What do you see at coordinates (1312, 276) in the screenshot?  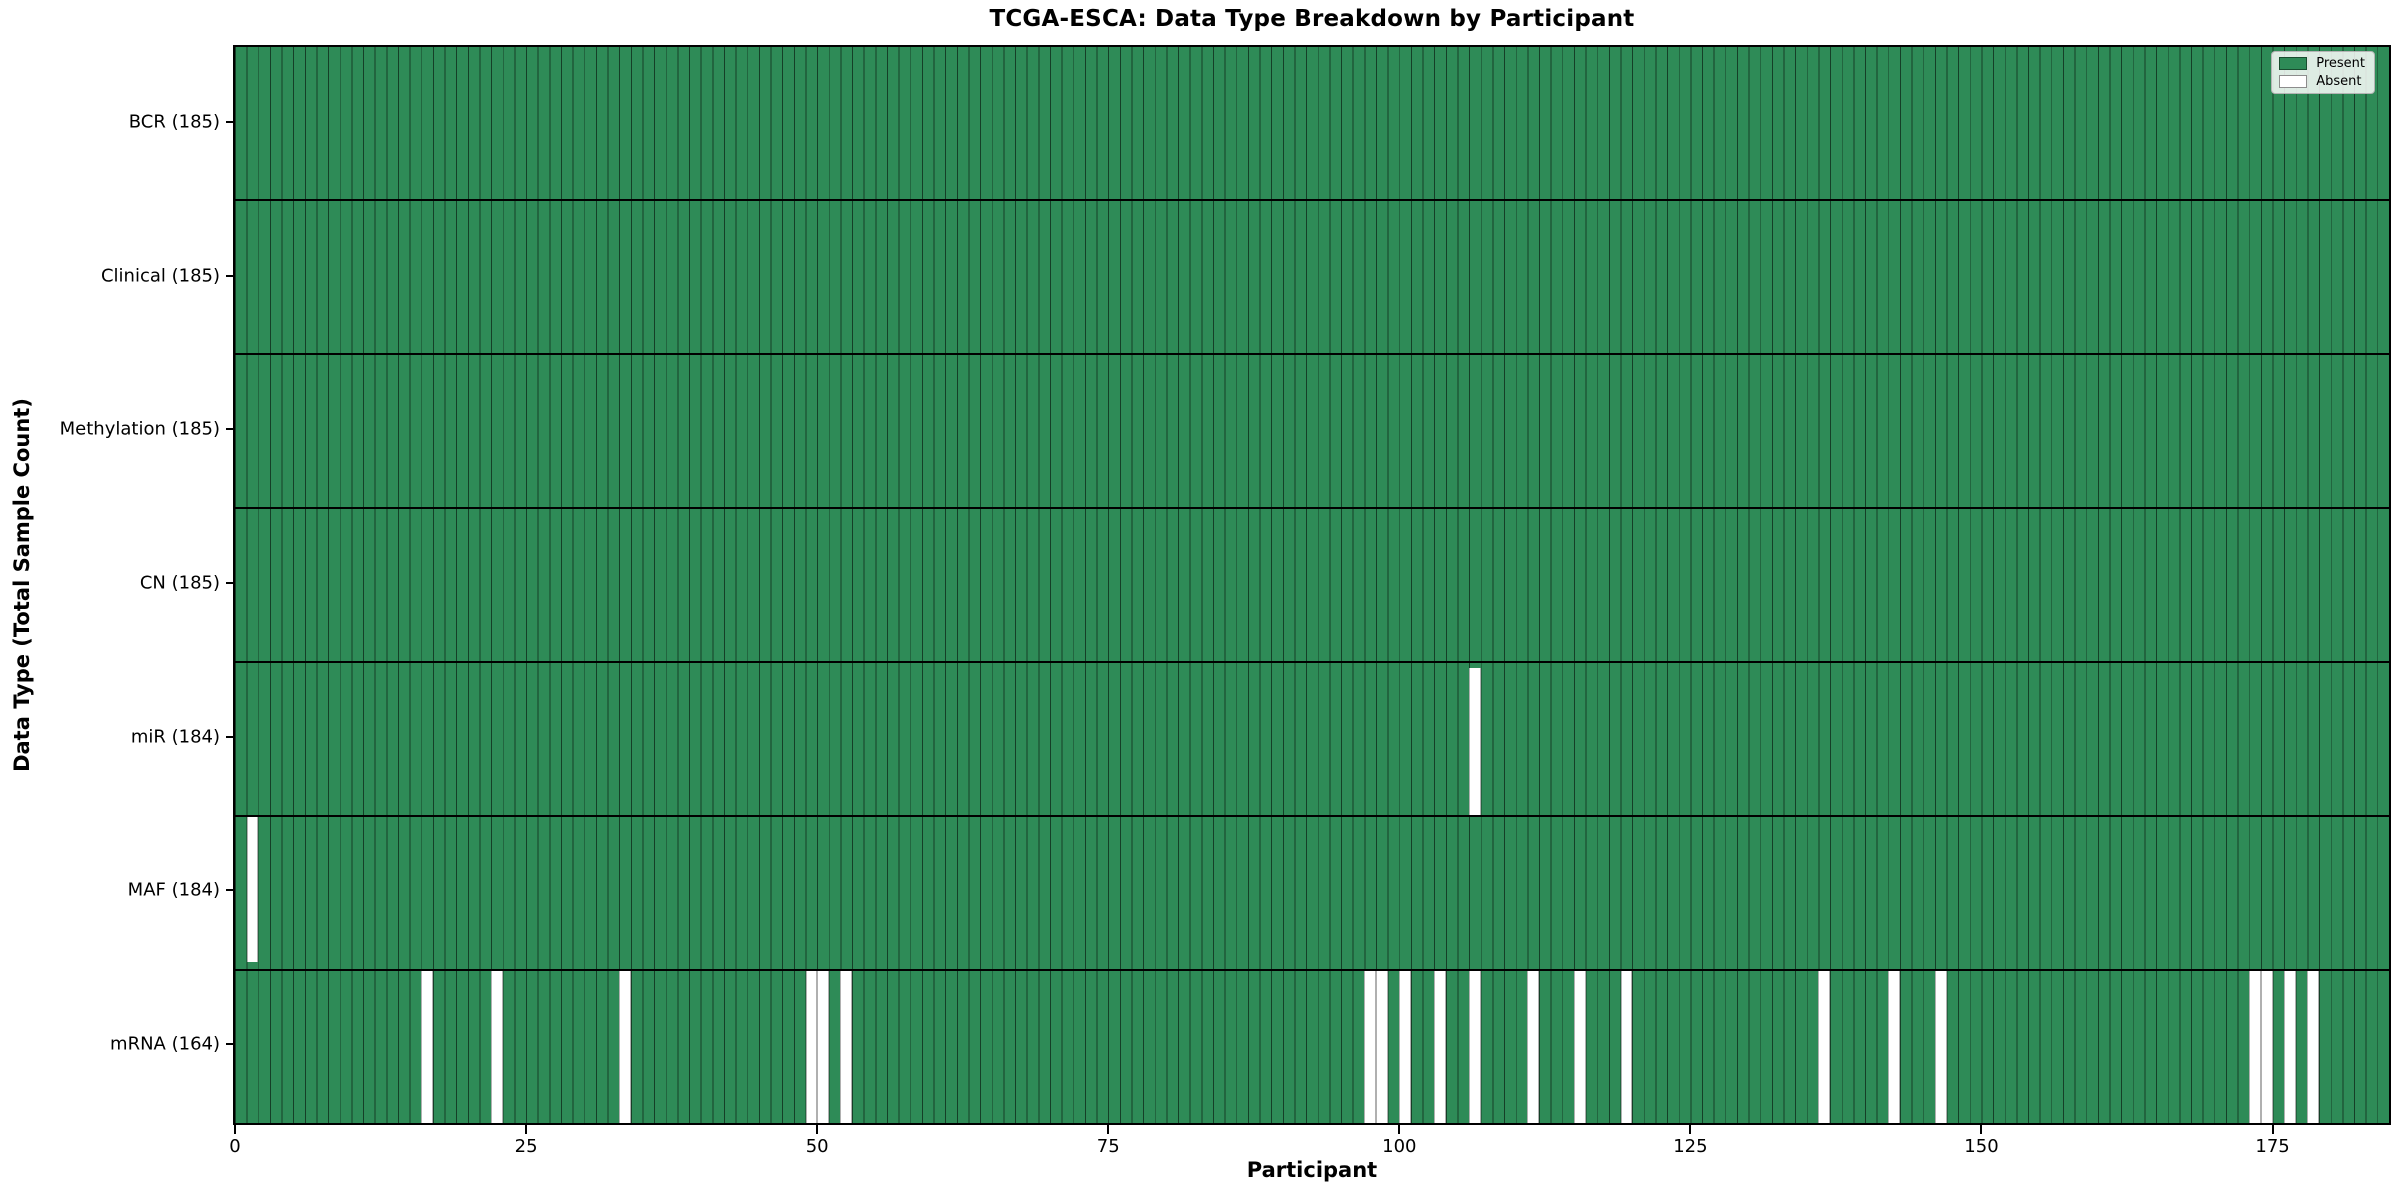 I see `row-clinical` at bounding box center [1312, 276].